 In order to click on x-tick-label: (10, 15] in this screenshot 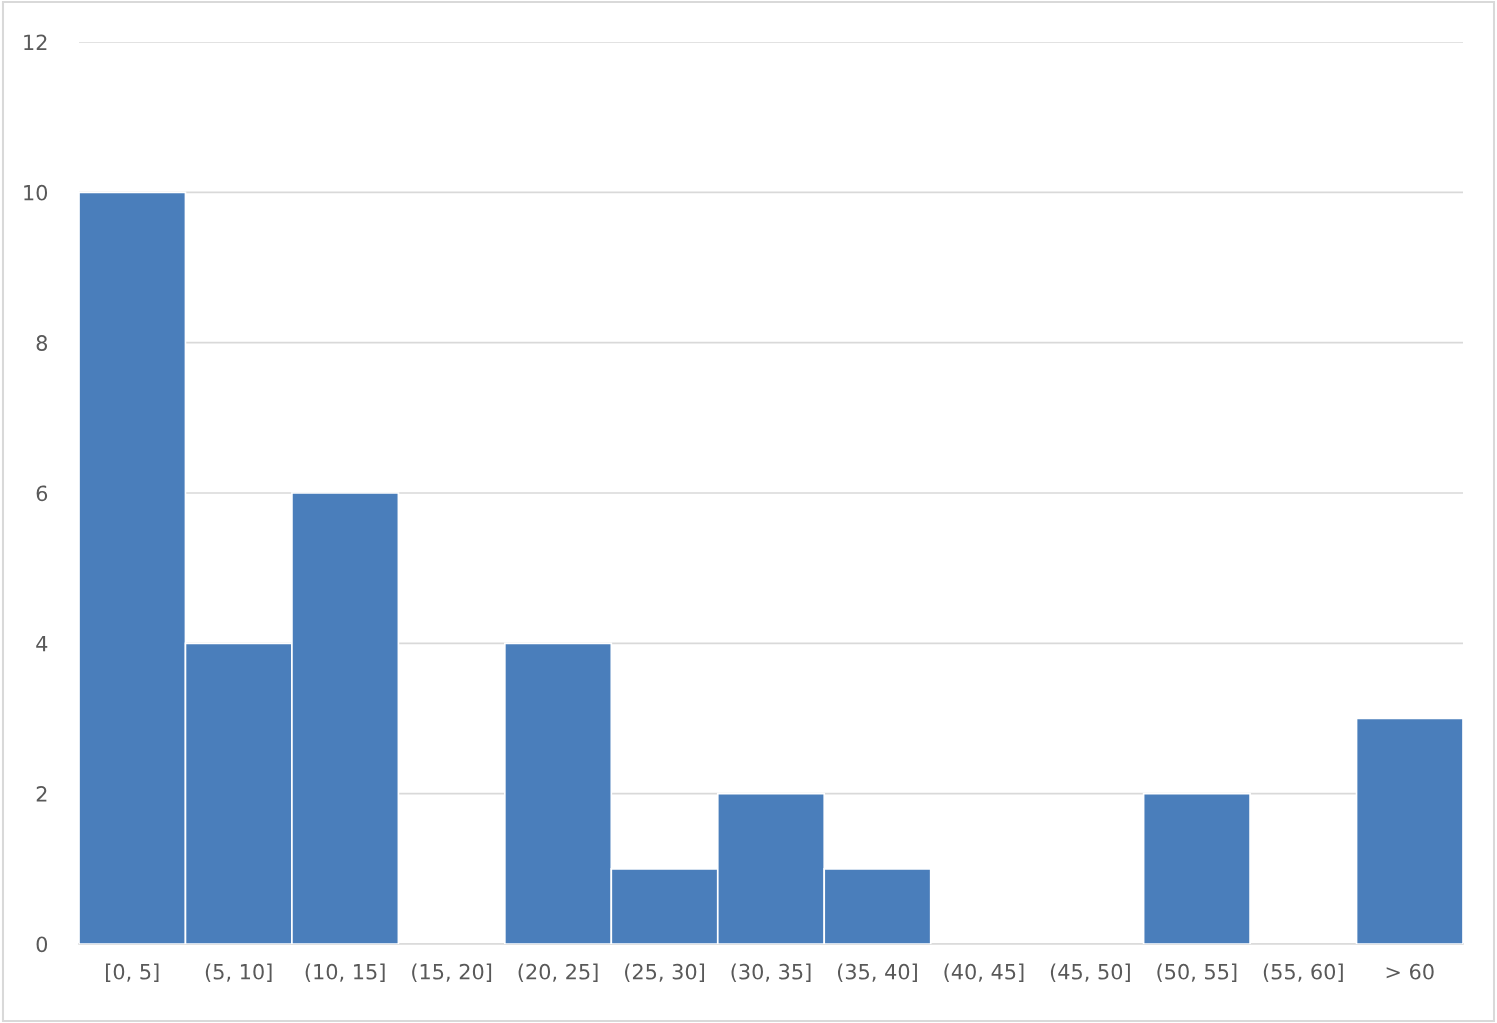, I will do `click(345, 973)`.